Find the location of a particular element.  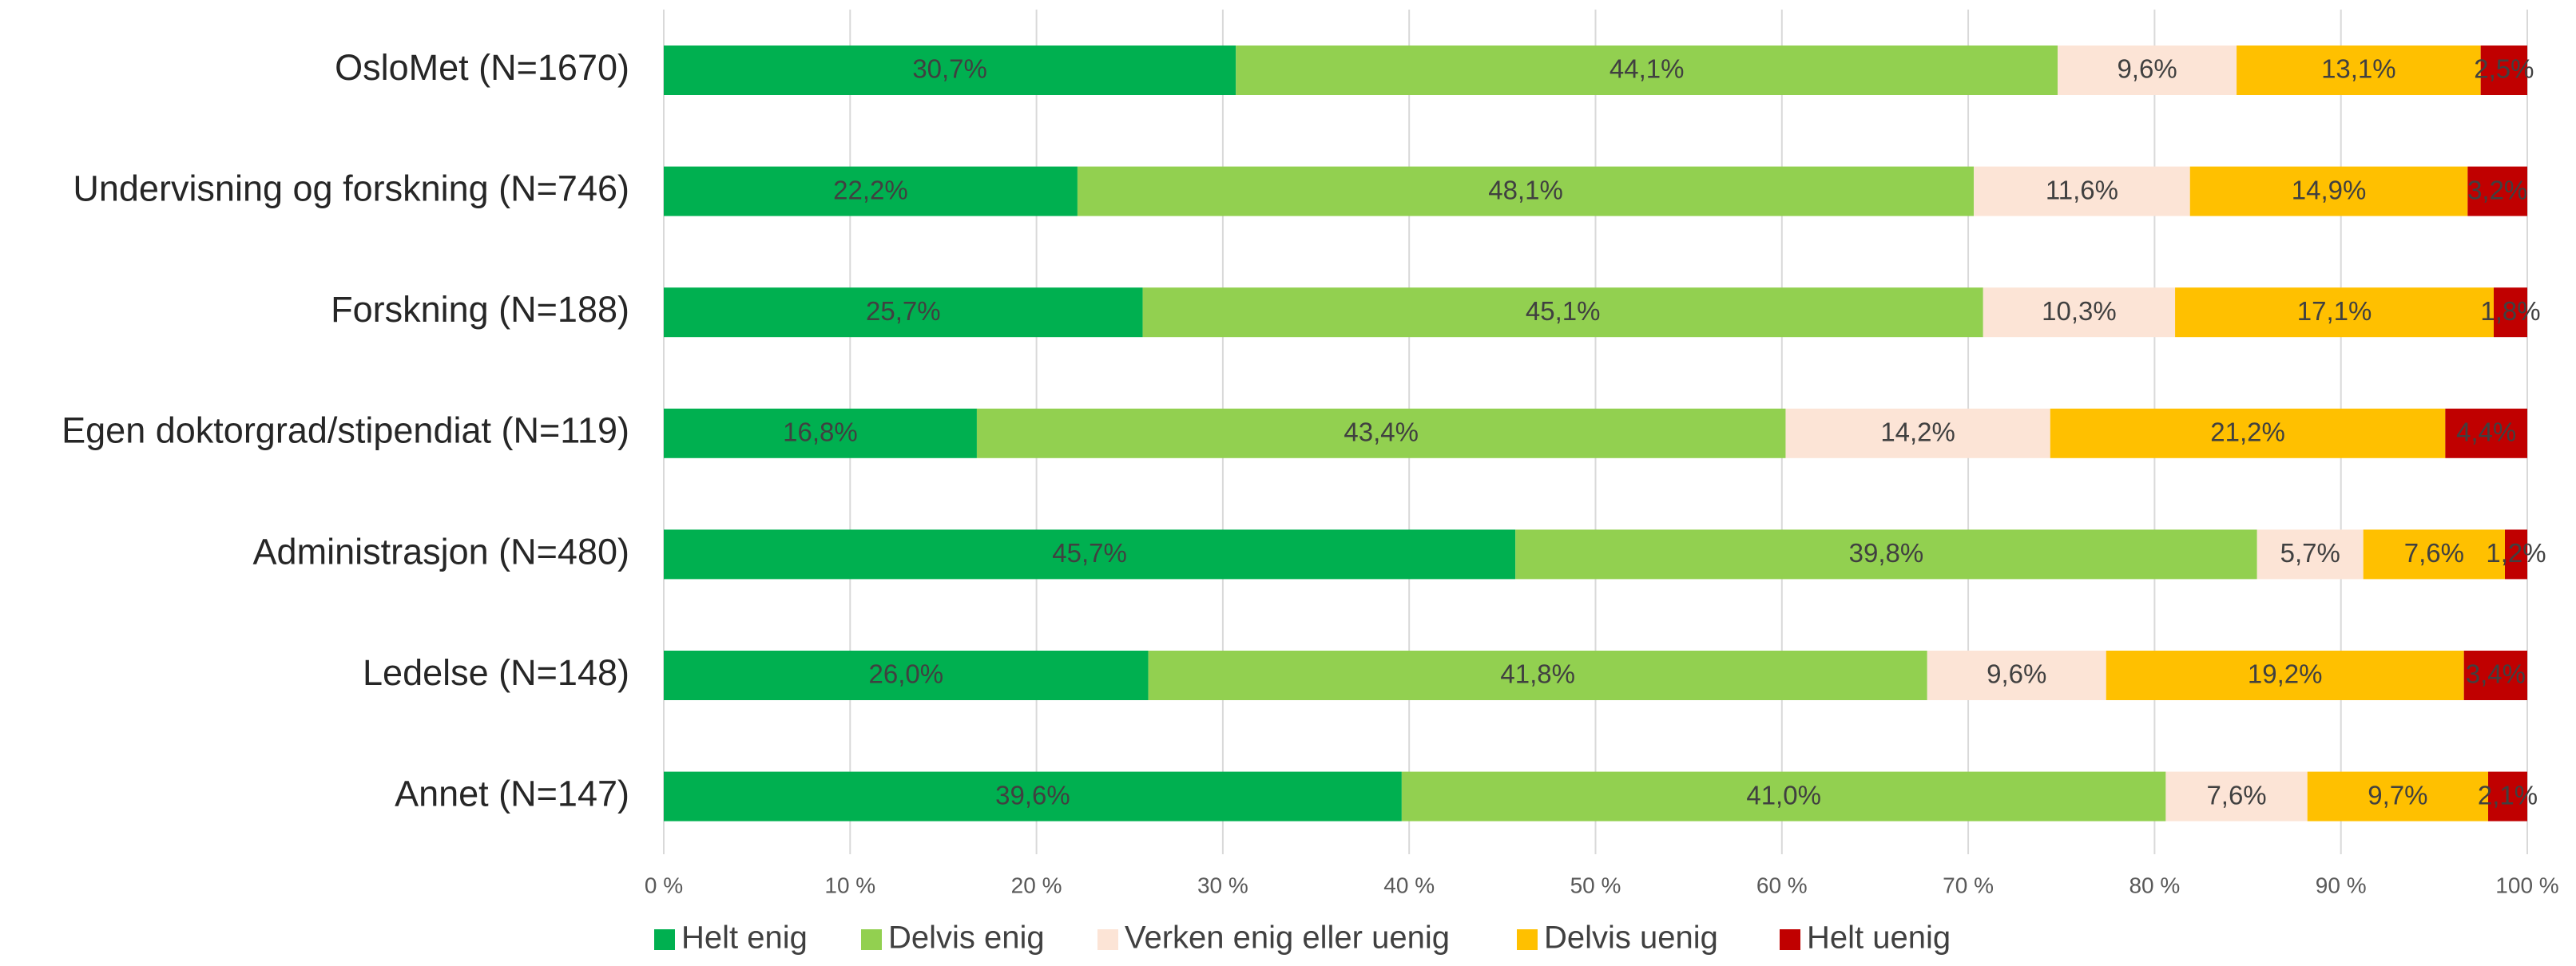

category-label: Ledelse (N=148) is located at coordinates (496, 672).